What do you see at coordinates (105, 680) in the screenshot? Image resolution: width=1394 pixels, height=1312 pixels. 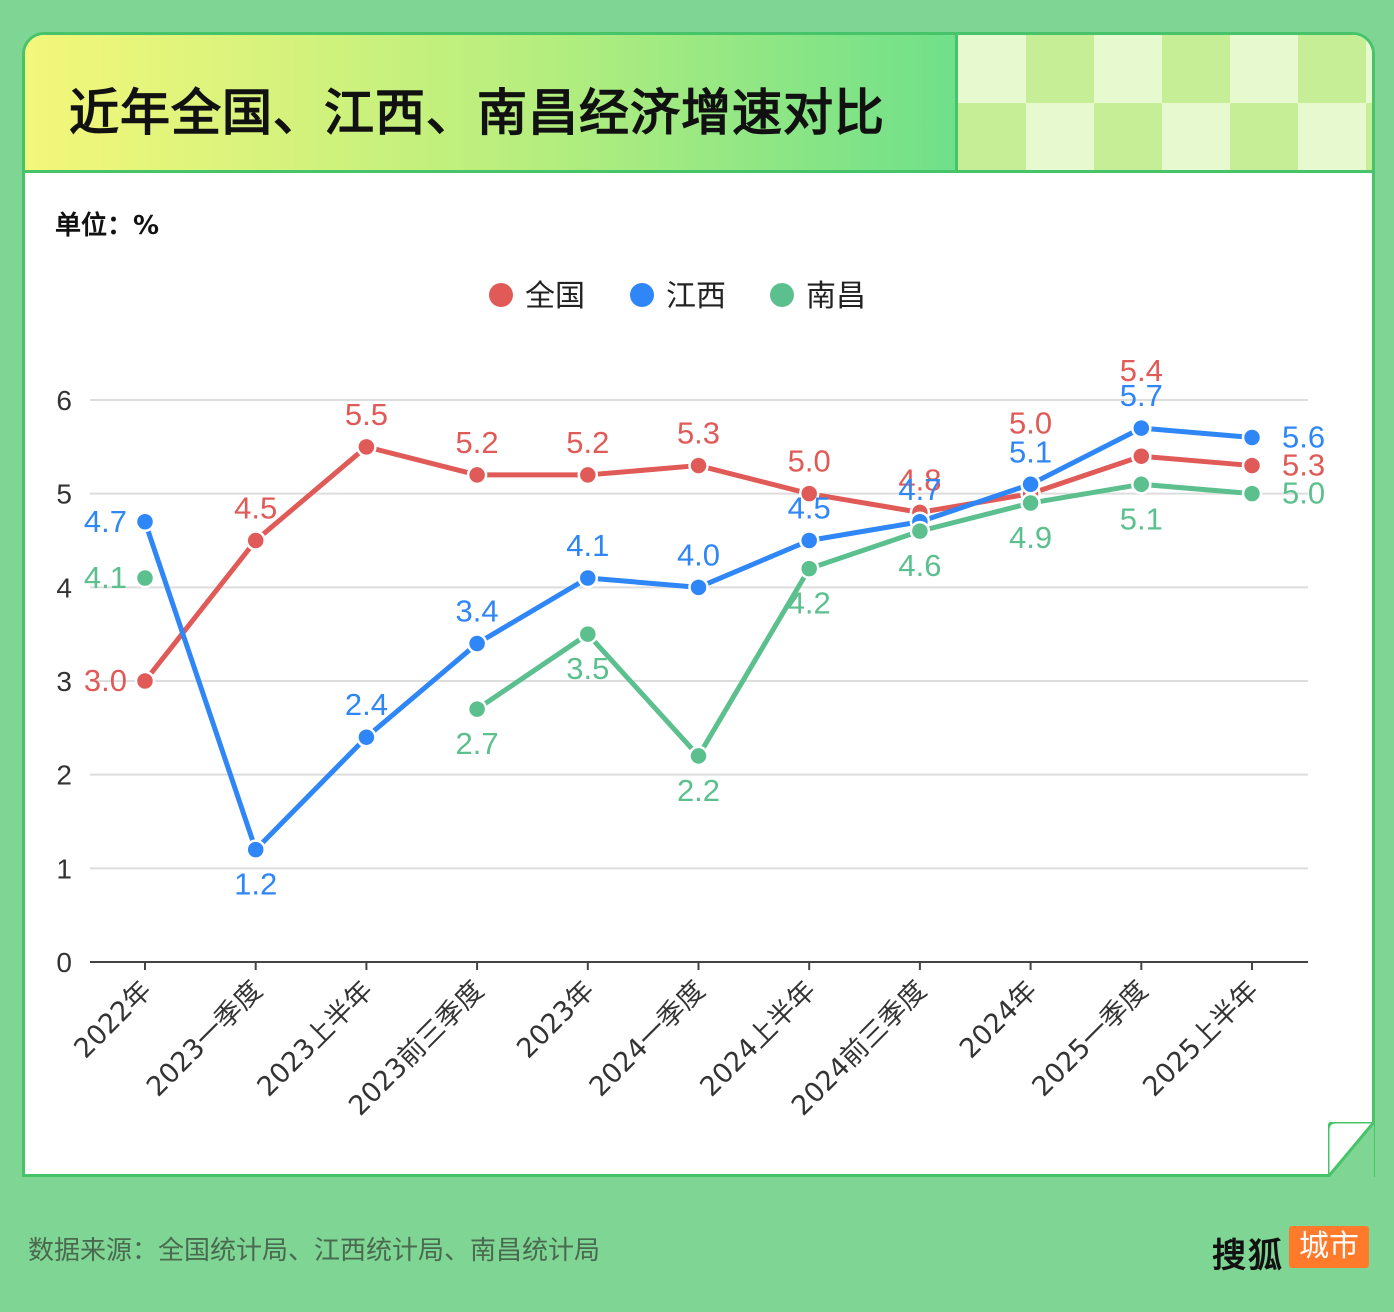 I see `data-label: 3.0` at bounding box center [105, 680].